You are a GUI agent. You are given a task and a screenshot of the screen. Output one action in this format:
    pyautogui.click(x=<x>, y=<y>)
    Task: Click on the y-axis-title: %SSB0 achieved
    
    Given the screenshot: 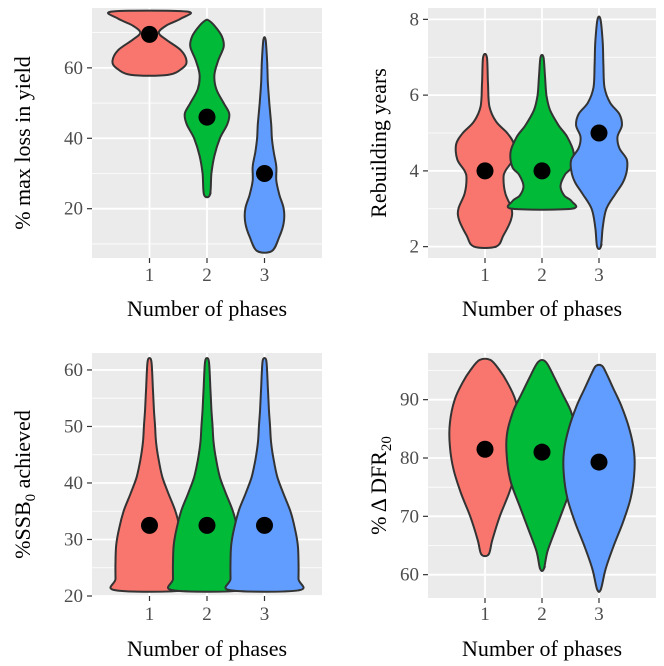 What is the action you would take?
    pyautogui.click(x=24, y=484)
    